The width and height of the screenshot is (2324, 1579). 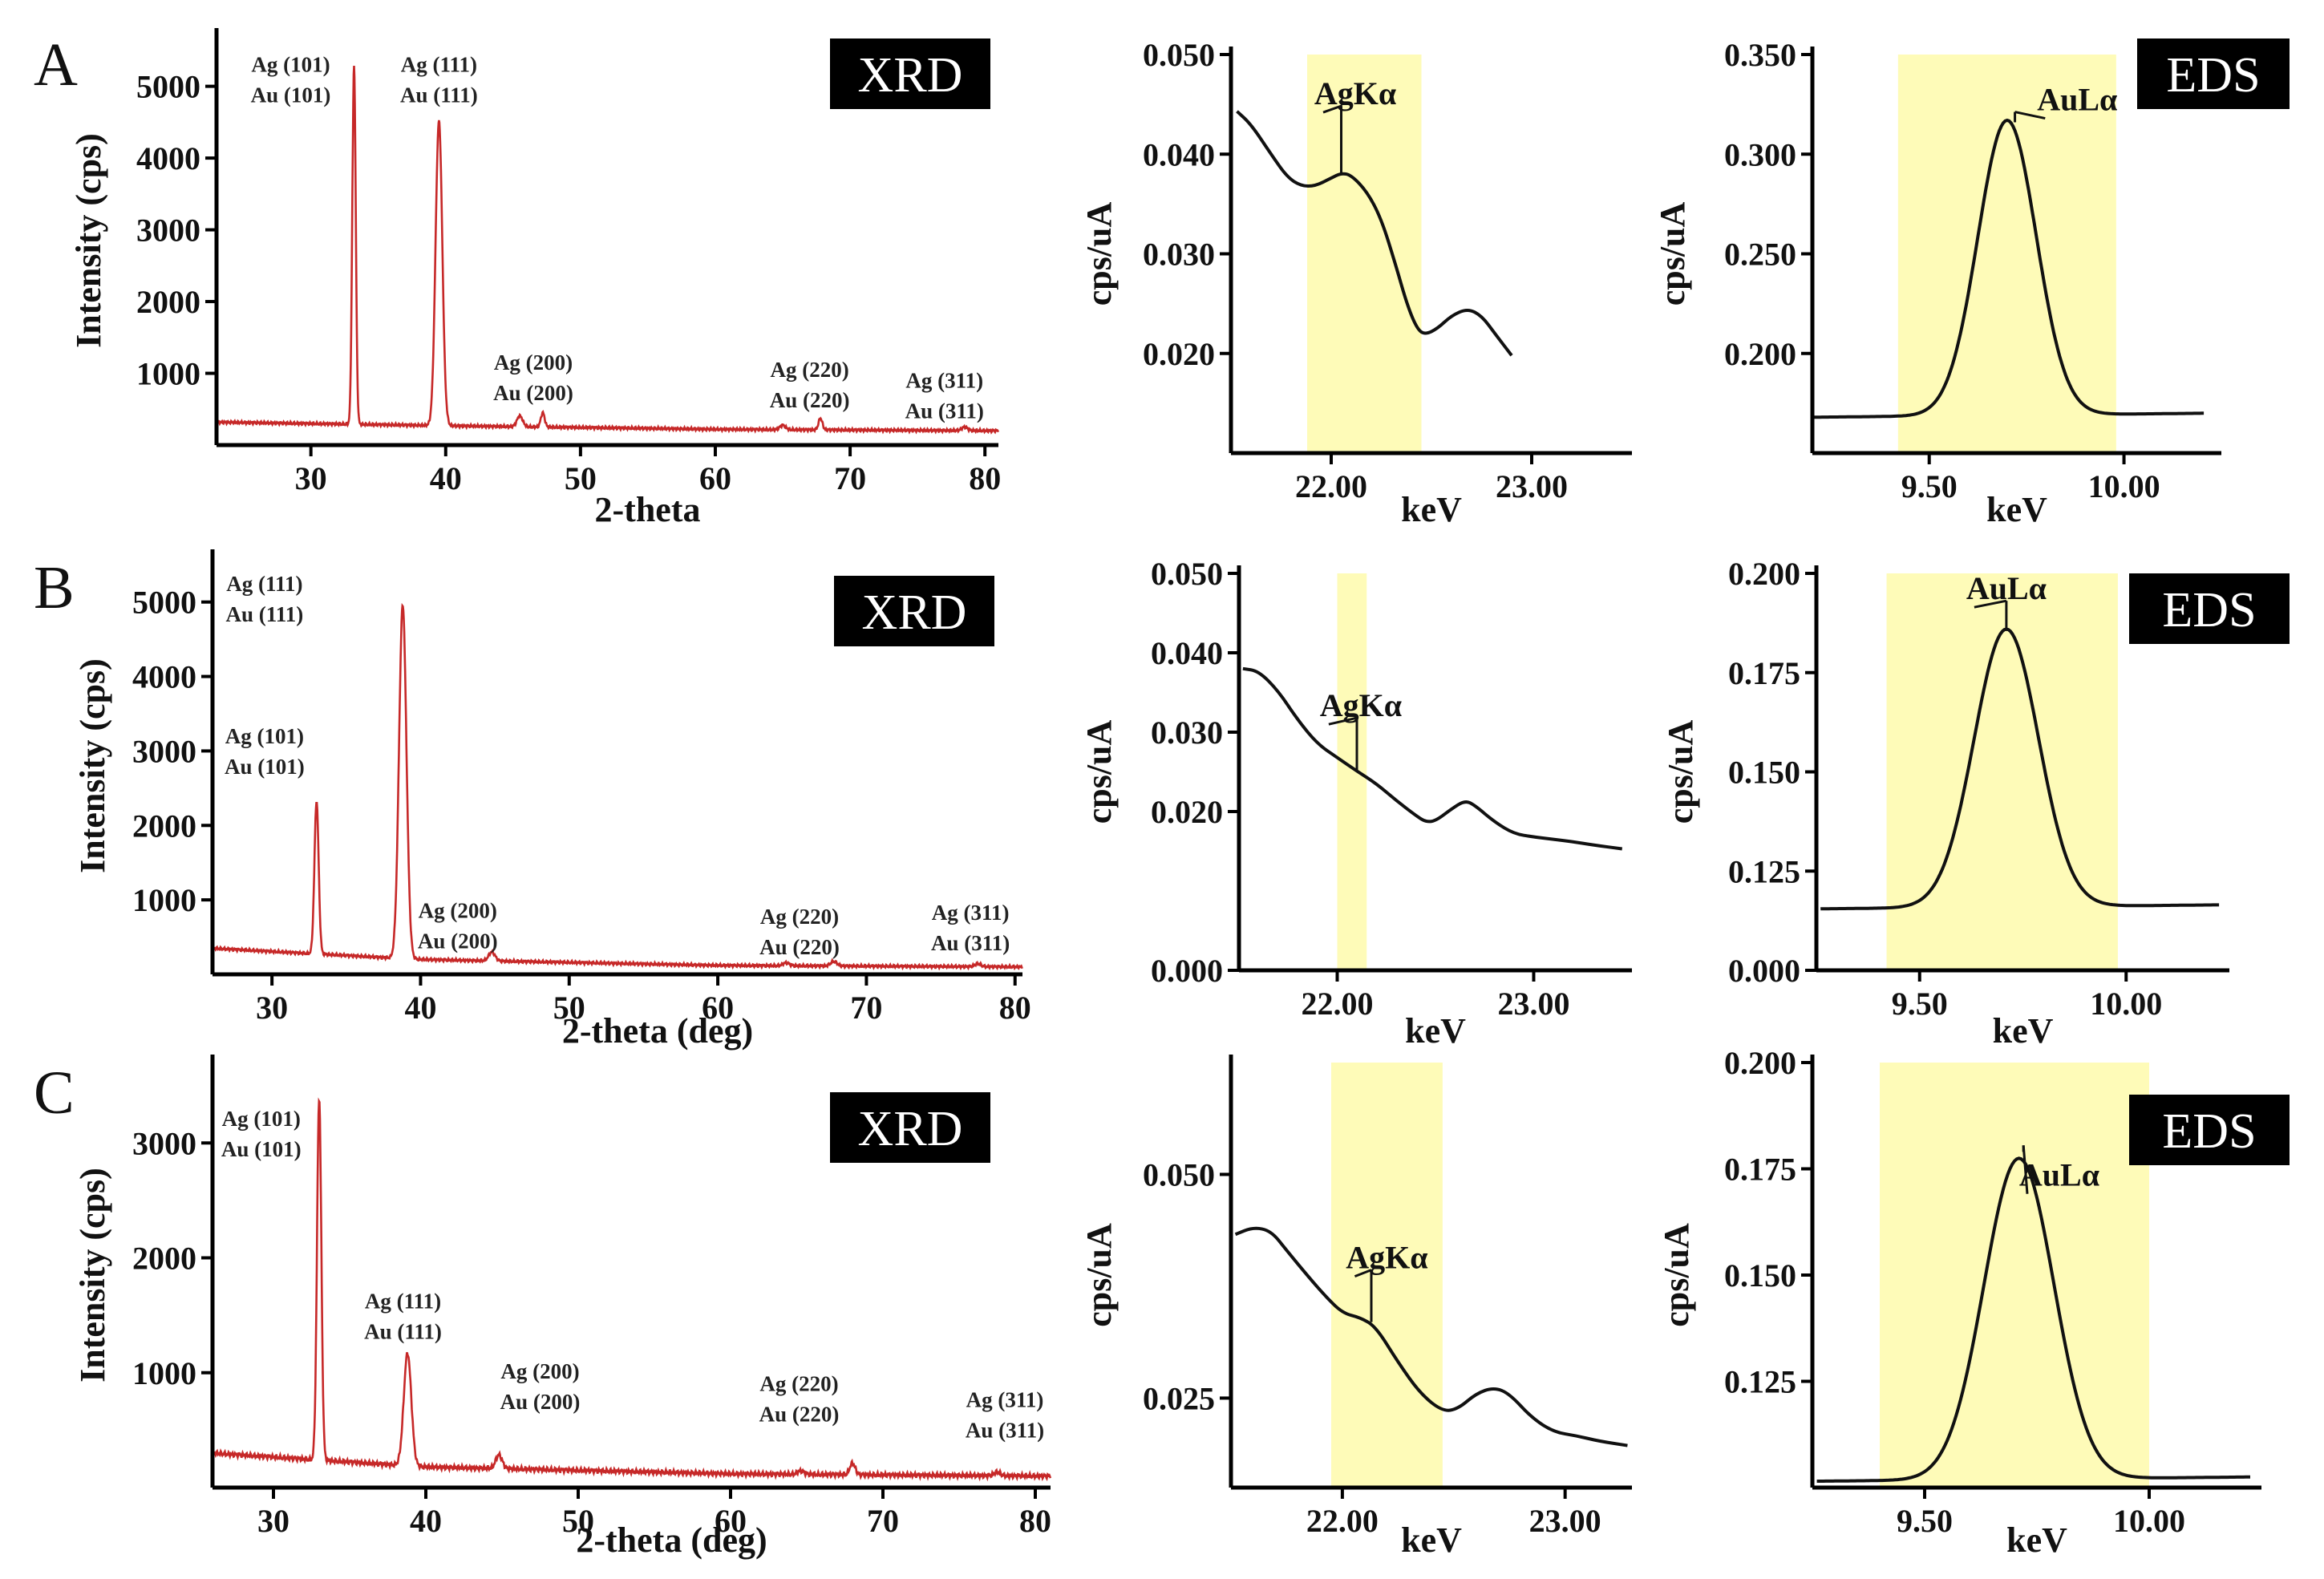 I want to click on panel-letter-a: A, so click(x=56, y=65).